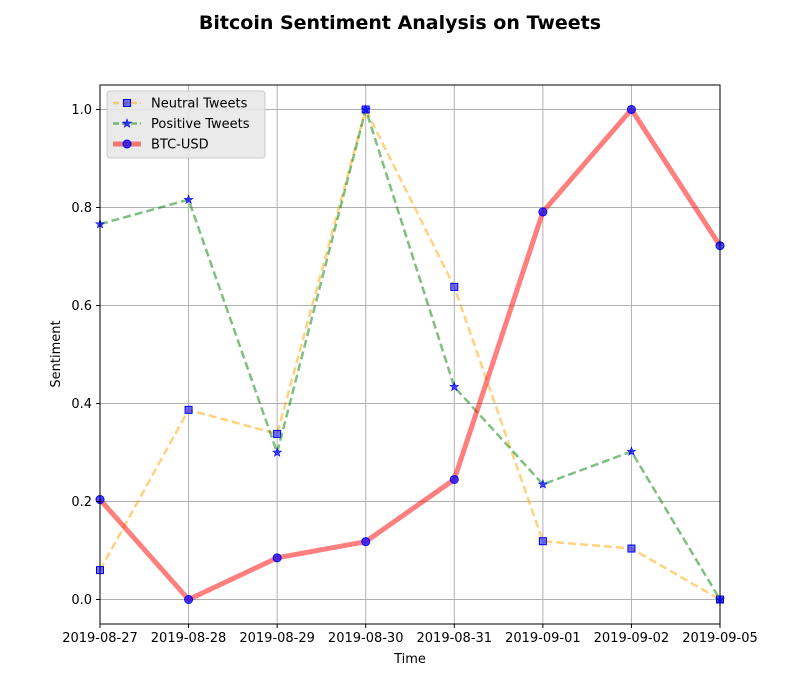  Describe the element at coordinates (720, 638) in the screenshot. I see `x-tick-label: 2019-09-05` at that location.